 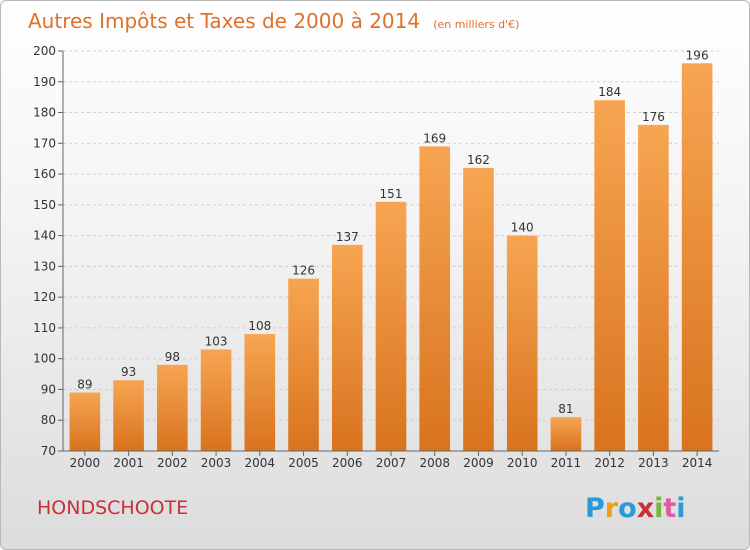 What do you see at coordinates (627, 508) in the screenshot?
I see `logo-letter: o` at bounding box center [627, 508].